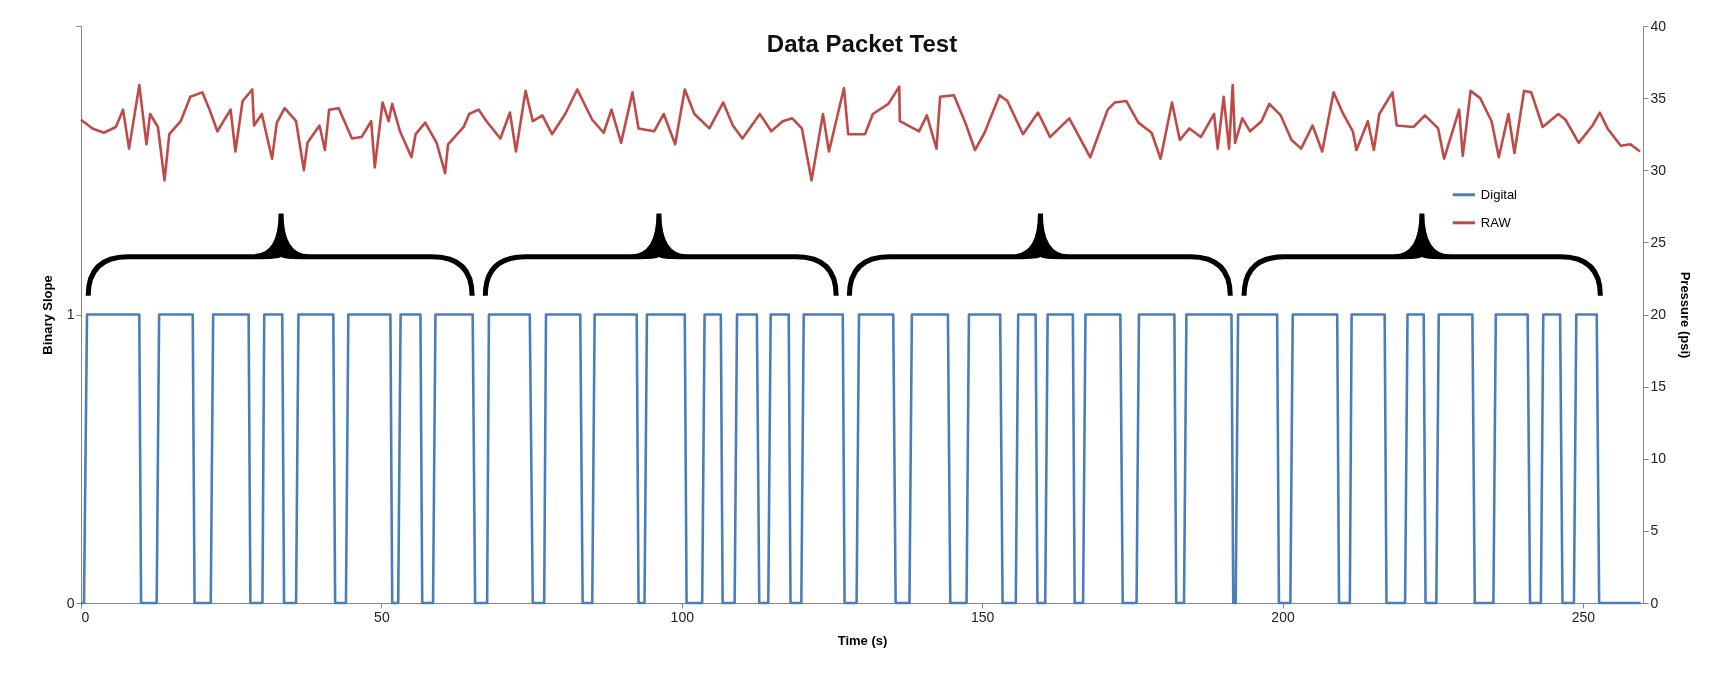 Image resolution: width=1713 pixels, height=679 pixels. I want to click on chart-title: Data Packet Test, so click(862, 43).